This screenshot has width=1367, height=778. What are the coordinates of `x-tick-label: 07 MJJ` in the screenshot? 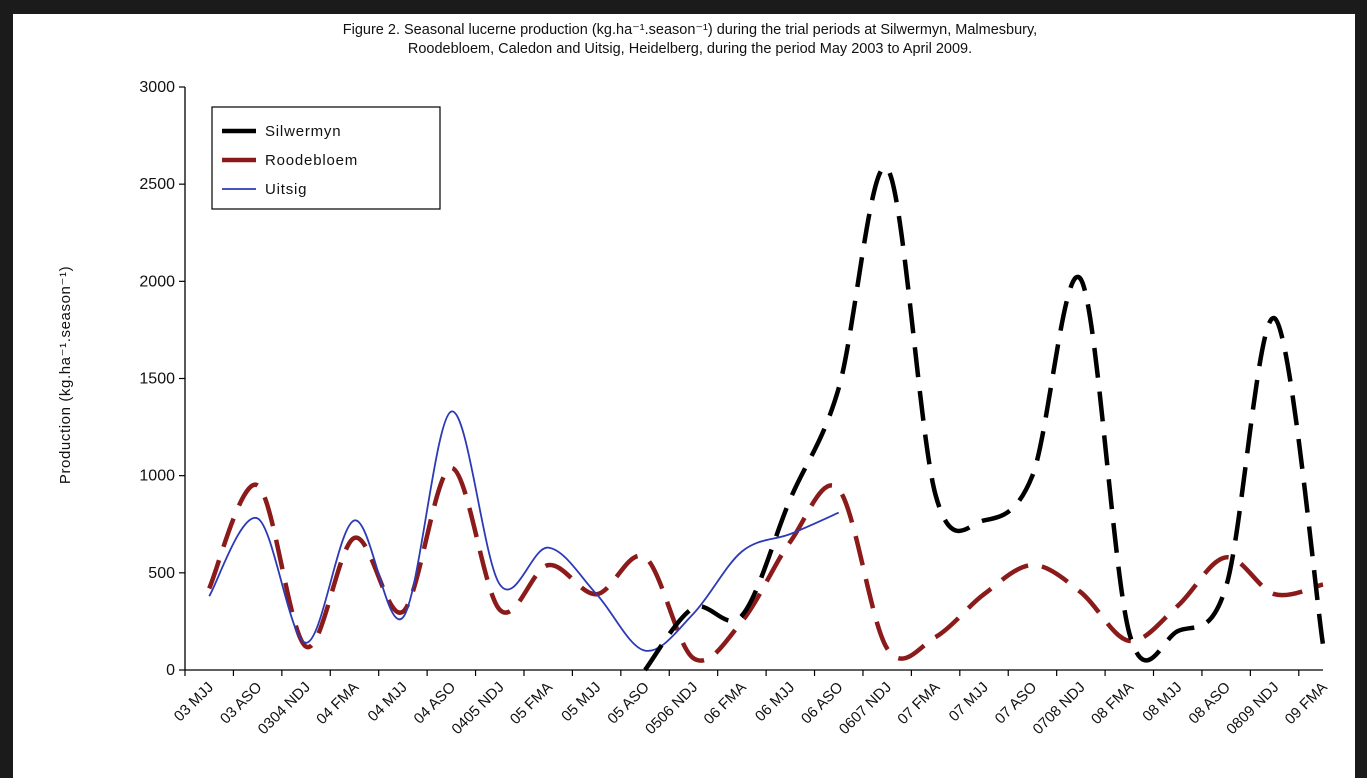 It's located at (969, 702).